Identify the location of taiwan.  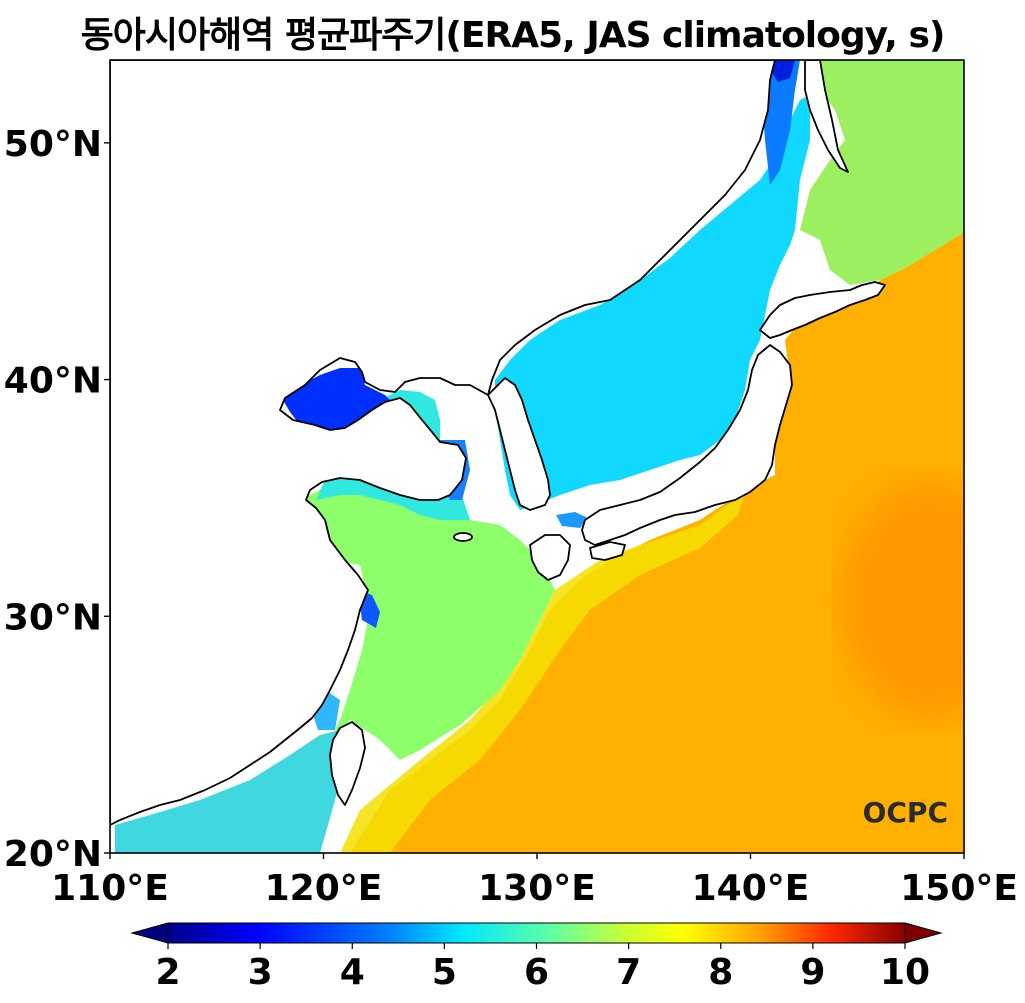
(347, 763).